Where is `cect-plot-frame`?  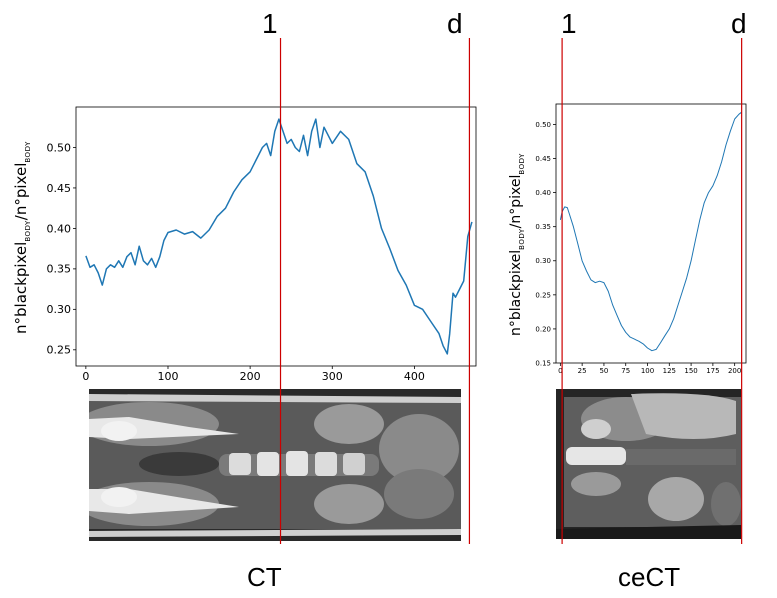 cect-plot-frame is located at coordinates (651, 233).